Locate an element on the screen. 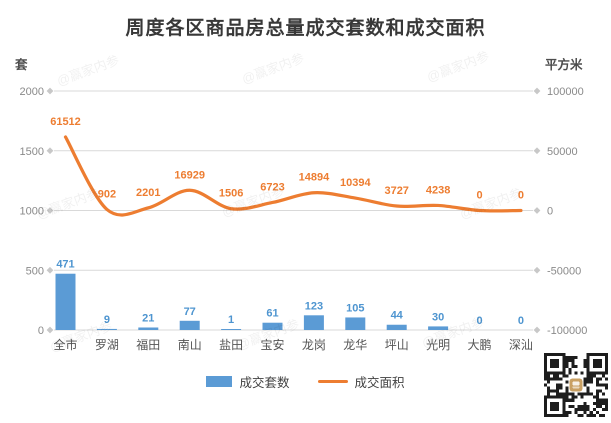 The height and width of the screenshot is (423, 611). right-axis-tick-label: 100000 is located at coordinates (565, 92).